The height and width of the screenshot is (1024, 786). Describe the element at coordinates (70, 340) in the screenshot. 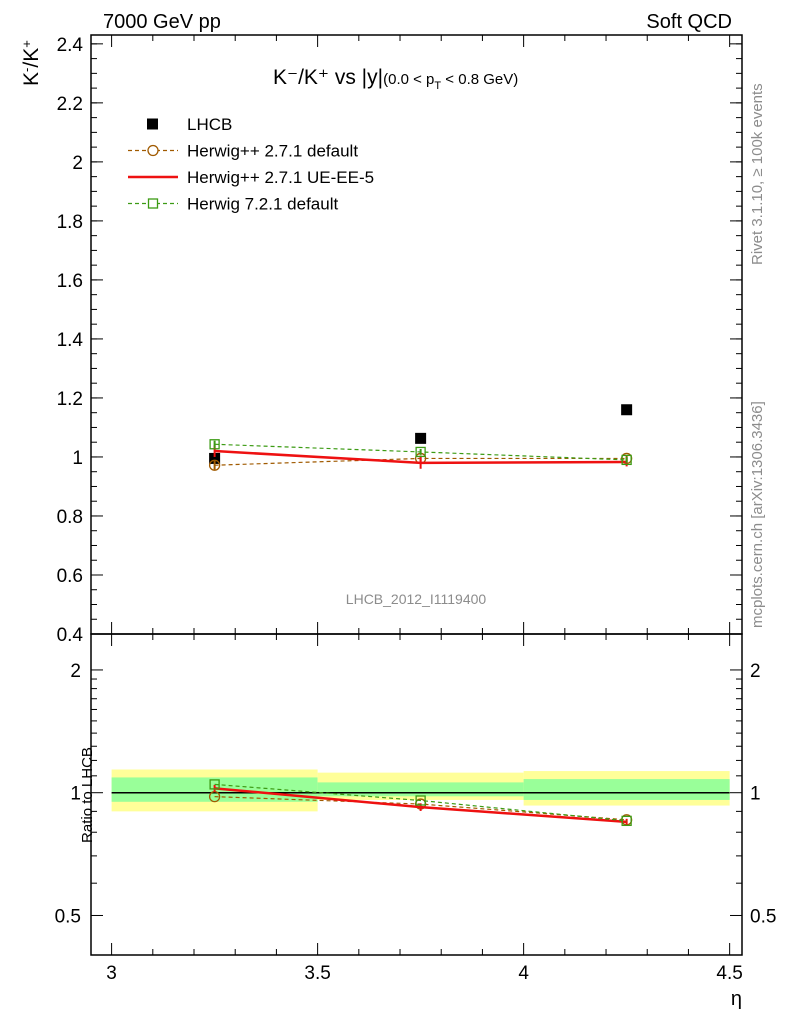

I see `main-ytick-label: 1.4` at that location.